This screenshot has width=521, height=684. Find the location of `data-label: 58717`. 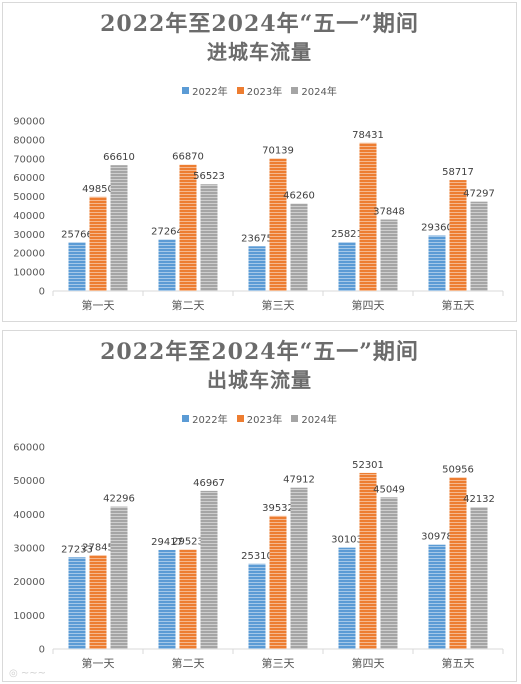

data-label: 58717 is located at coordinates (458, 172).